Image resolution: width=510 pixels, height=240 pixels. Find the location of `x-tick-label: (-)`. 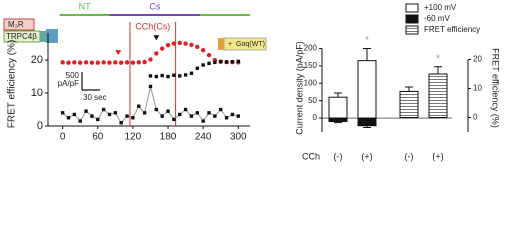

x-tick-label: (-) is located at coordinates (409, 156).